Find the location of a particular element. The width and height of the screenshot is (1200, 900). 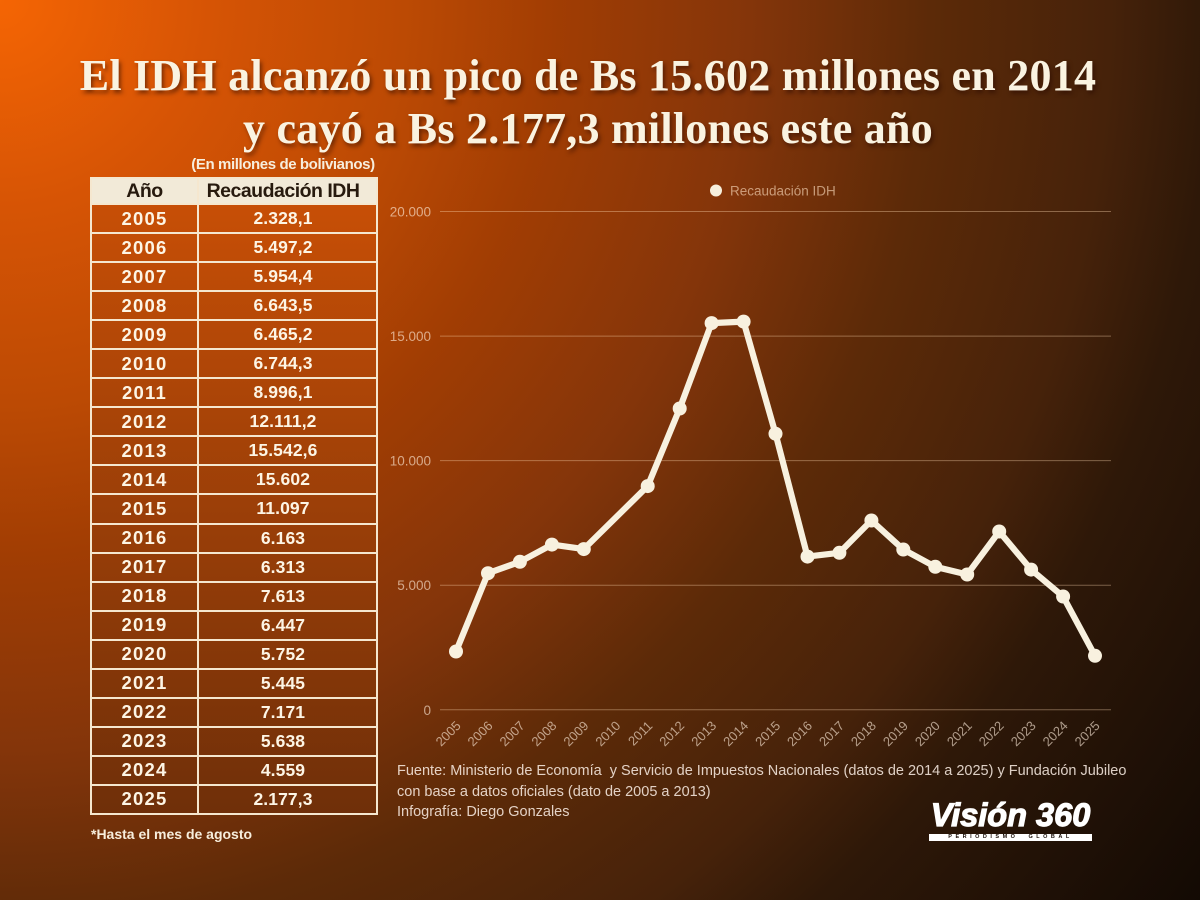

svg-text: 2024 is located at coordinates (1055, 733).